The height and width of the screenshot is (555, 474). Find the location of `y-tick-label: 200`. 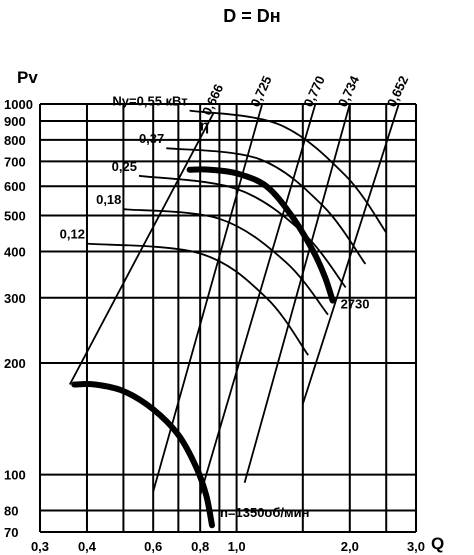

y-tick-label: 200 is located at coordinates (15, 363).